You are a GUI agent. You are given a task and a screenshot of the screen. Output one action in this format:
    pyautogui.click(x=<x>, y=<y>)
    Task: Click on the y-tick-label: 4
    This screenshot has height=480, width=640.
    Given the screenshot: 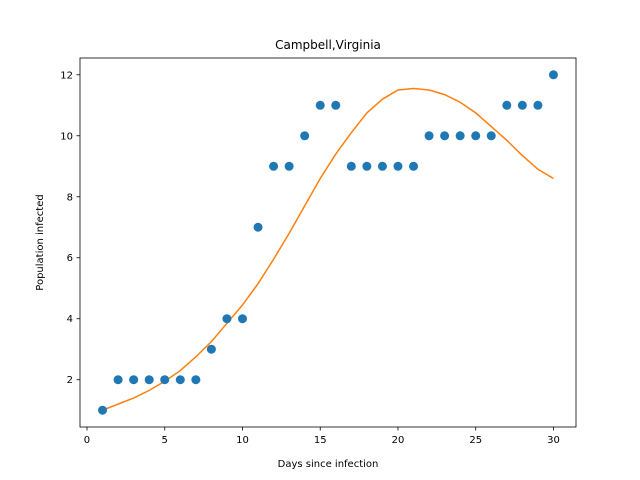 What is the action you would take?
    pyautogui.click(x=70, y=319)
    